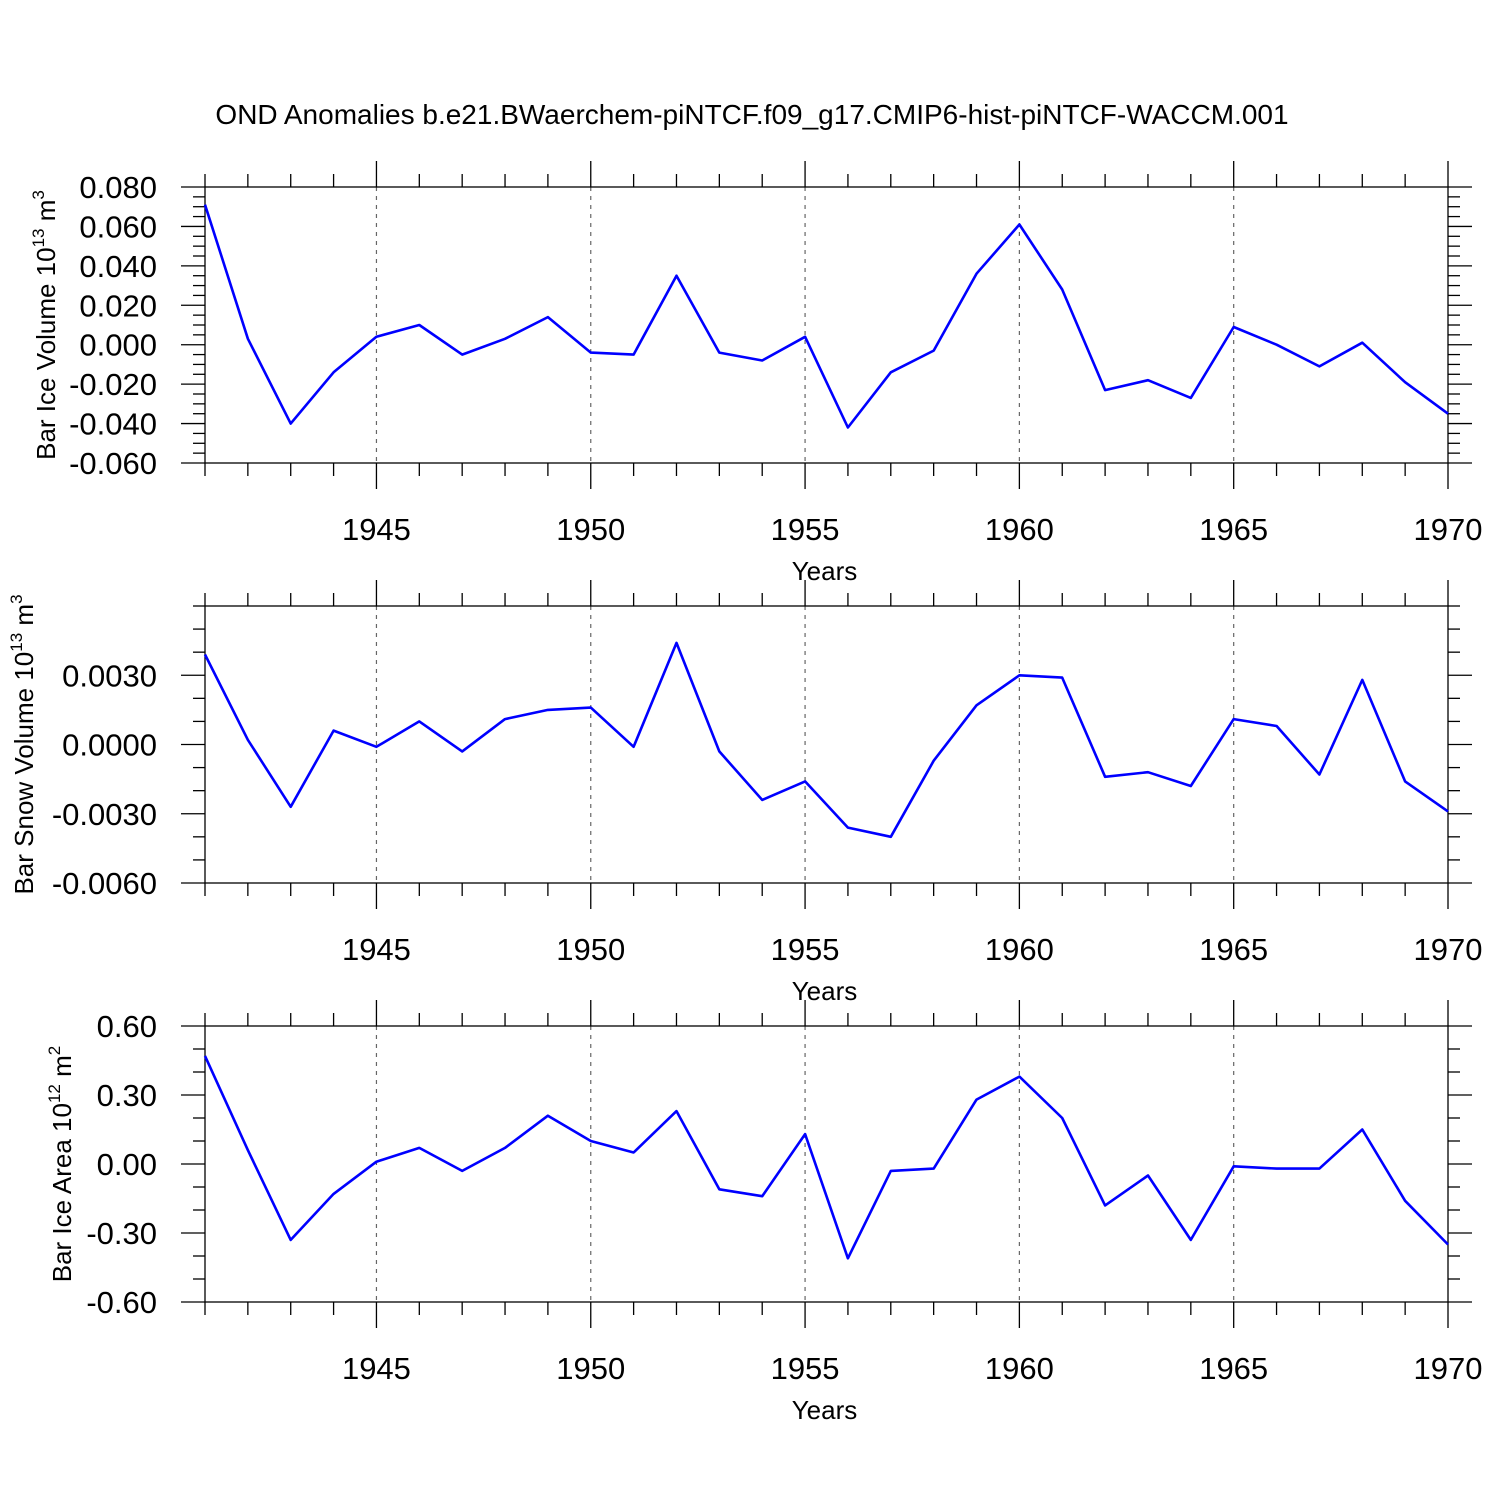 Image resolution: width=1500 pixels, height=1500 pixels. I want to click on y-axis-title-unit-exponent: 2, so click(54, 1050).